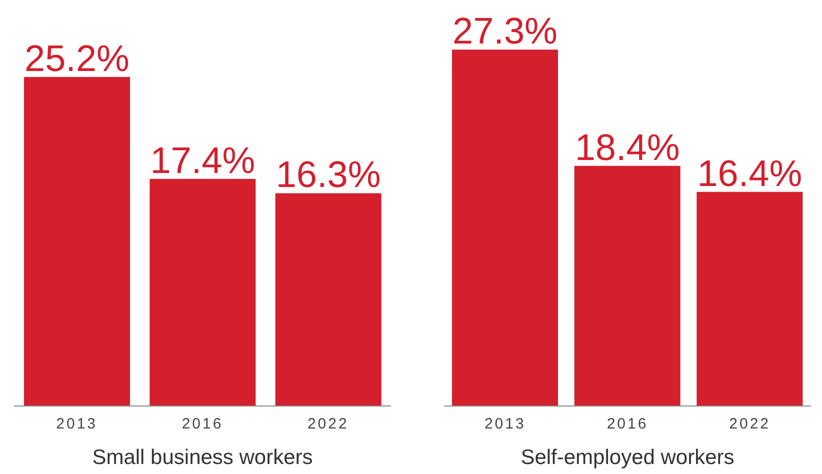 The width and height of the screenshot is (822, 474). What do you see at coordinates (627, 147) in the screenshot?
I see `data-label: 18.4%` at bounding box center [627, 147].